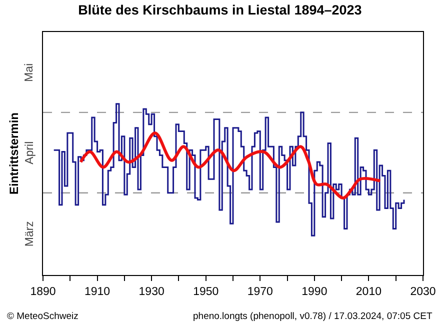 This screenshot has height=328, width=440. I want to click on y-axis-title: Eintrittstermin, so click(14, 153).